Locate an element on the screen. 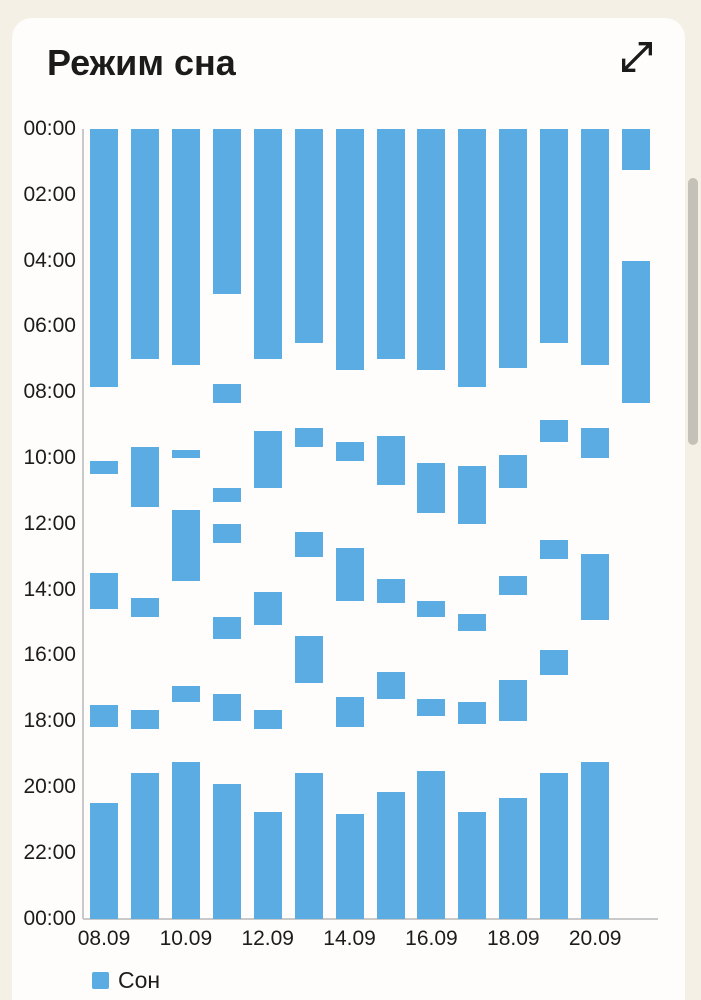 This screenshot has width=701, height=1000. x-axis-label: 14.09 is located at coordinates (349, 938).